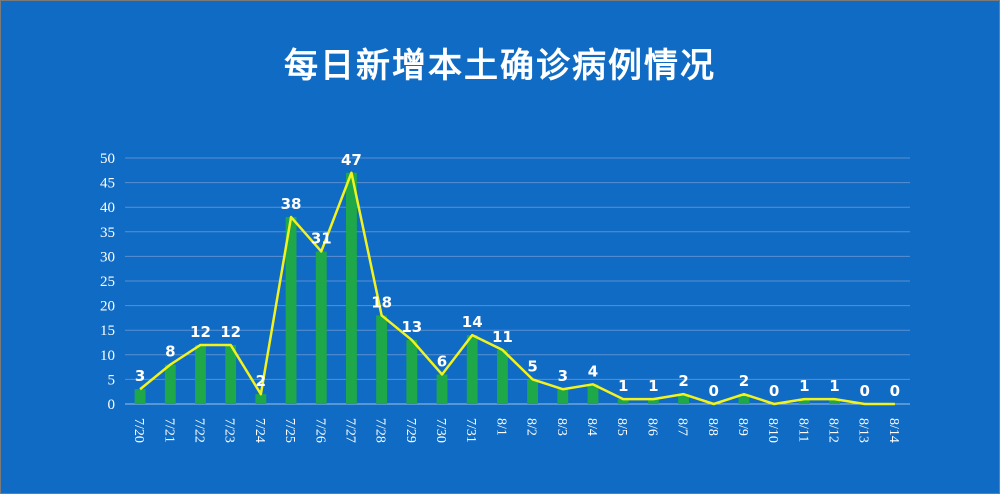 This screenshot has height=494, width=1000. I want to click on data-label: 11, so click(502, 337).